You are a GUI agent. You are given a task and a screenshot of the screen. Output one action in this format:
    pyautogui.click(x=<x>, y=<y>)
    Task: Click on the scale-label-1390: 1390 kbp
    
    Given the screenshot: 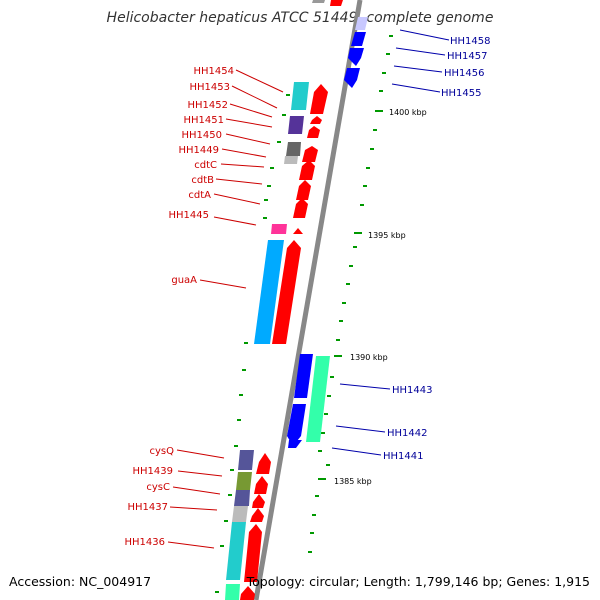 What is the action you would take?
    pyautogui.click(x=369, y=357)
    